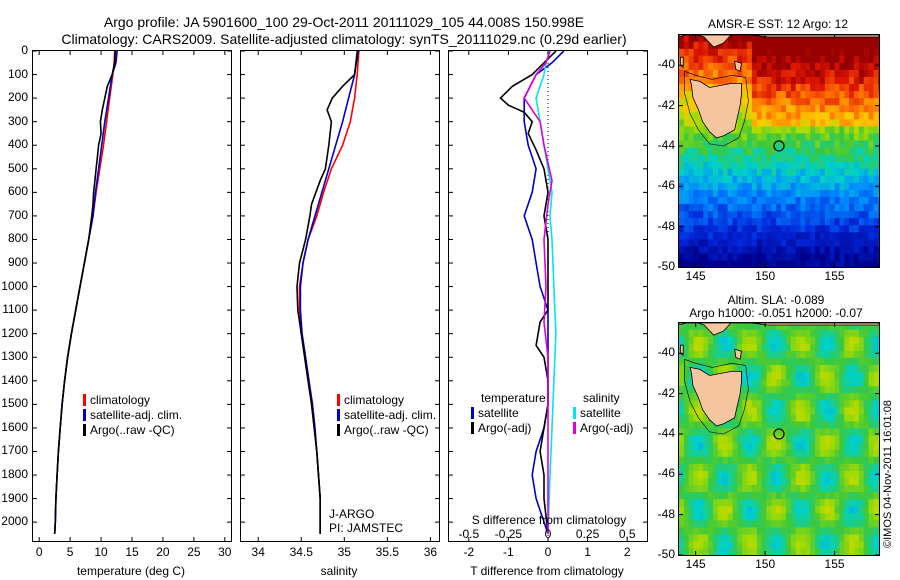 Image resolution: width=900 pixels, height=580 pixels. I want to click on x-tick-label: 2, so click(627, 552).